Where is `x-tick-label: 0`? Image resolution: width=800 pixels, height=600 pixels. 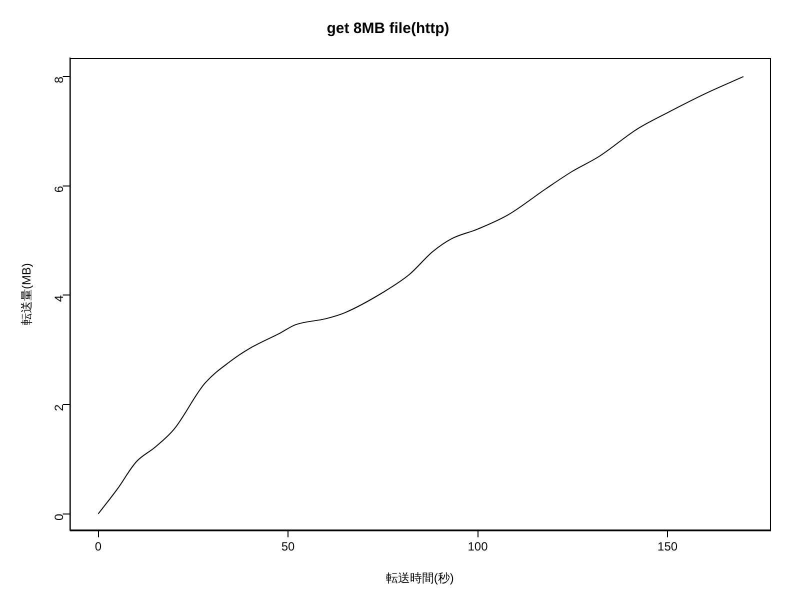
x-tick-label: 0 is located at coordinates (98, 547).